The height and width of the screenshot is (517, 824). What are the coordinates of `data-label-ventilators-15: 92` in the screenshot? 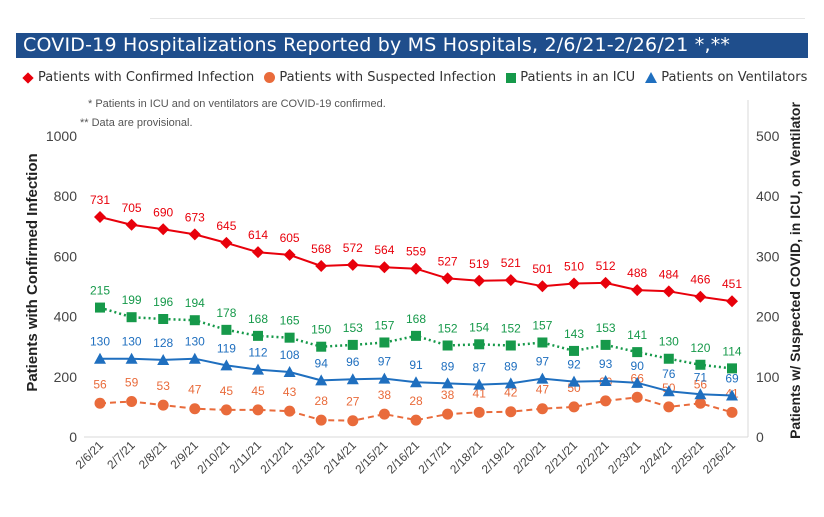 It's located at (574, 365).